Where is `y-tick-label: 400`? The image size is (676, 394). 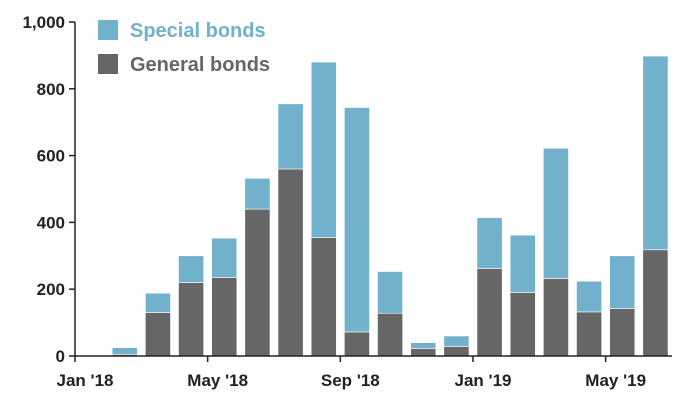
y-tick-label: 400 is located at coordinates (51, 222).